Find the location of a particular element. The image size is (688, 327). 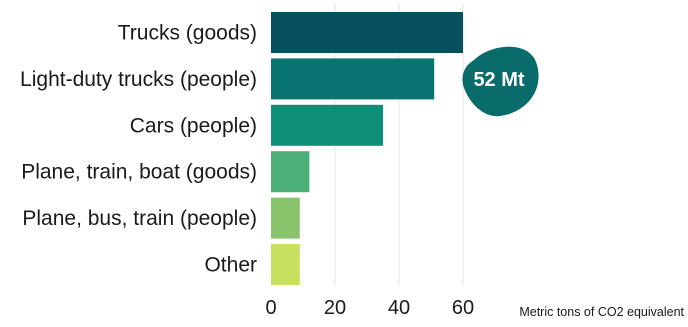

annotation-callout: 52 Mt is located at coordinates (500, 81).